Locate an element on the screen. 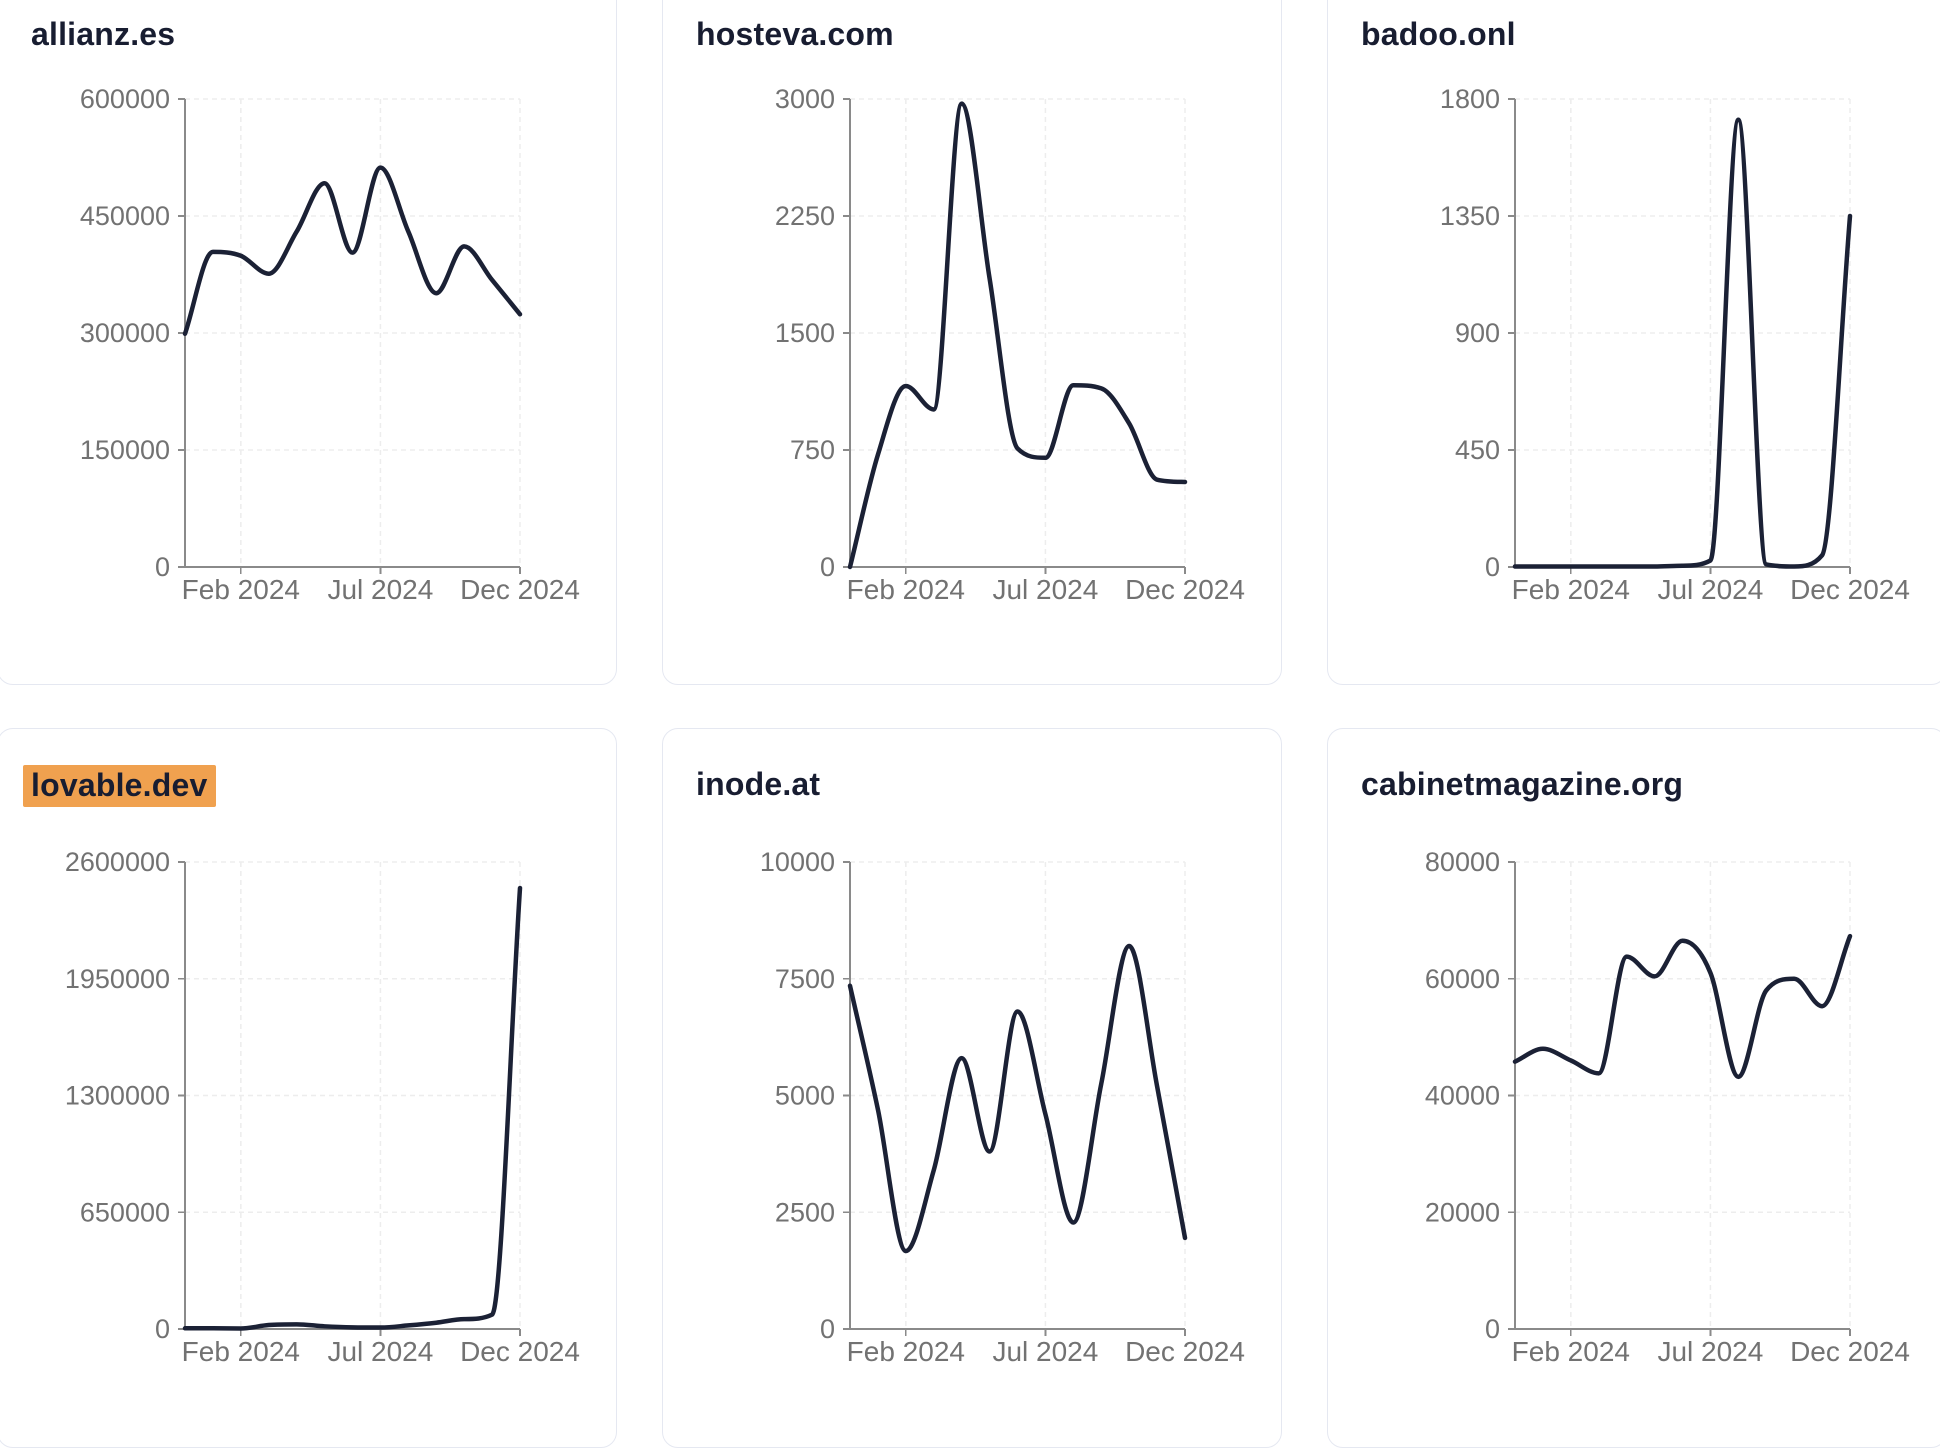  chart-card-header: inode.at is located at coordinates (758, 784).